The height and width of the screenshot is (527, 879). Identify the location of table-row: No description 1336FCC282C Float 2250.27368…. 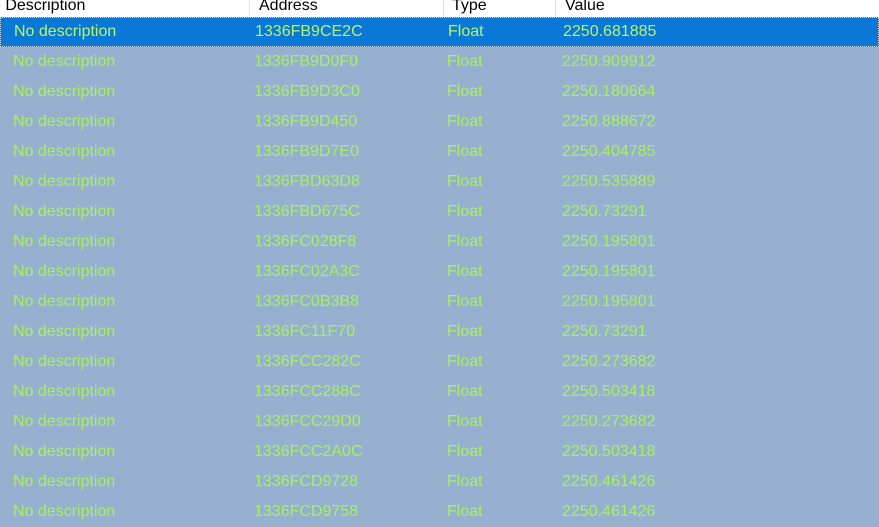
(439, 362).